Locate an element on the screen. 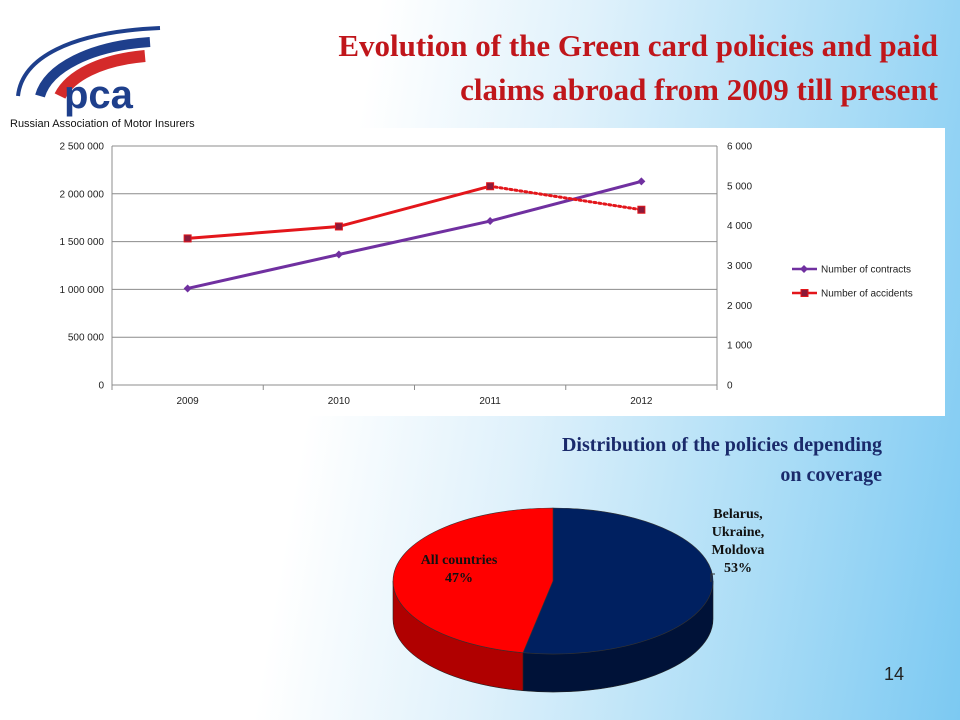 This screenshot has height=720, width=960. left-axis-tick-label: 500 000 is located at coordinates (86, 338).